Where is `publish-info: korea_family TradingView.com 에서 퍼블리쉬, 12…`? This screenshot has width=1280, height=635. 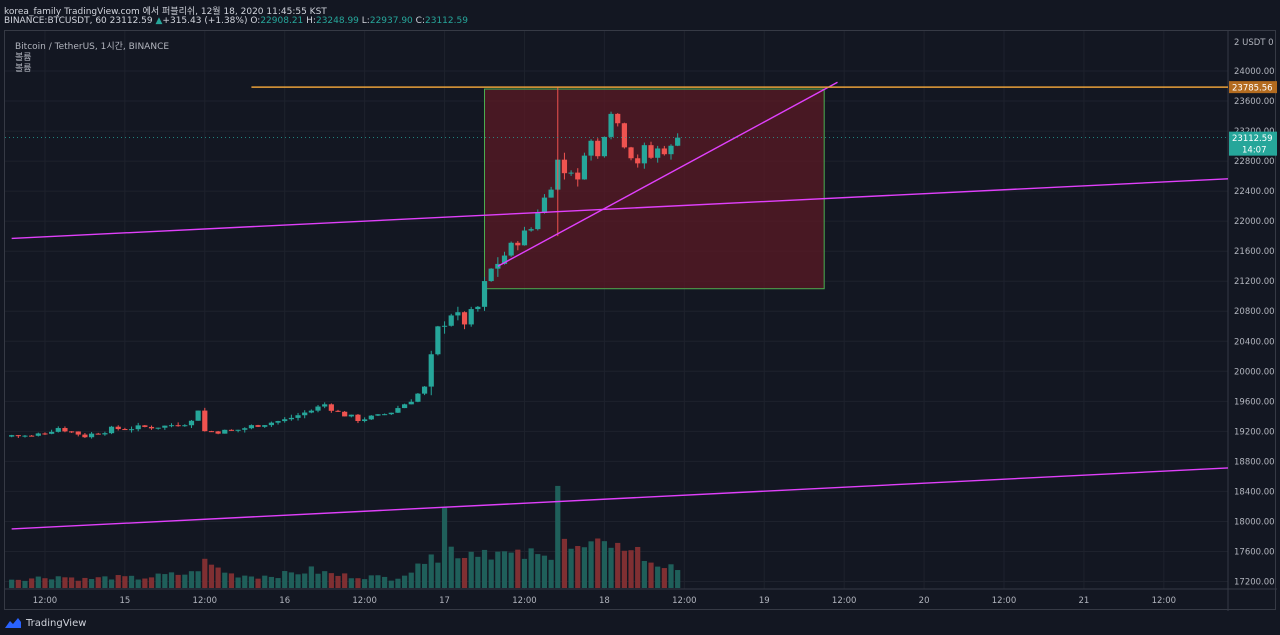 publish-info: korea_family TradingView.com 에서 퍼블리쉬, 12… is located at coordinates (165, 12).